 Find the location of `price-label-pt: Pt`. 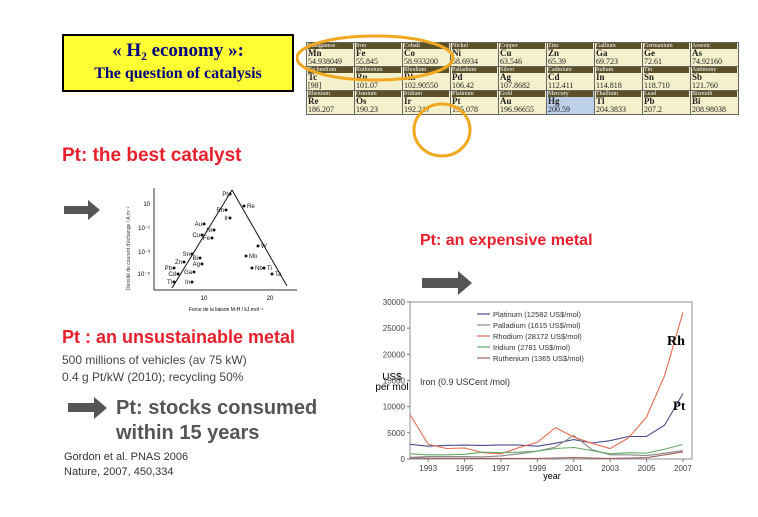

price-label-pt: Pt is located at coordinates (679, 405).